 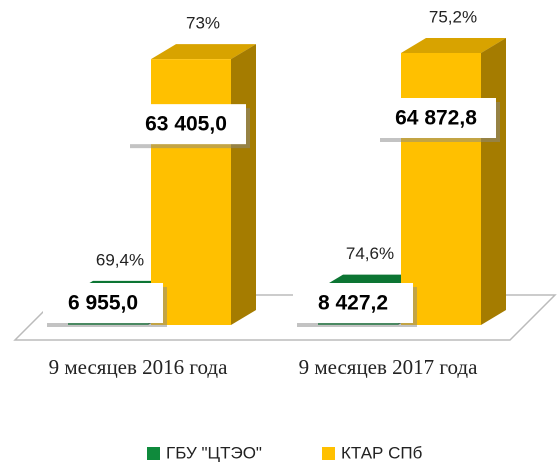 I want to click on legend-label: ГБУ "ЦТЭО", so click(x=214, y=452).